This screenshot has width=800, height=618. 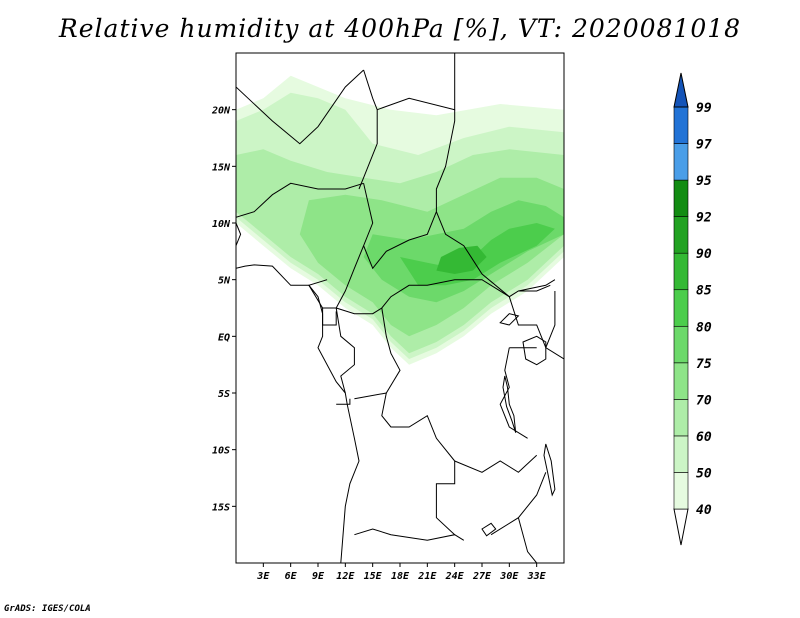 What do you see at coordinates (291, 576) in the screenshot?
I see `lon-tick-label: 6E` at bounding box center [291, 576].